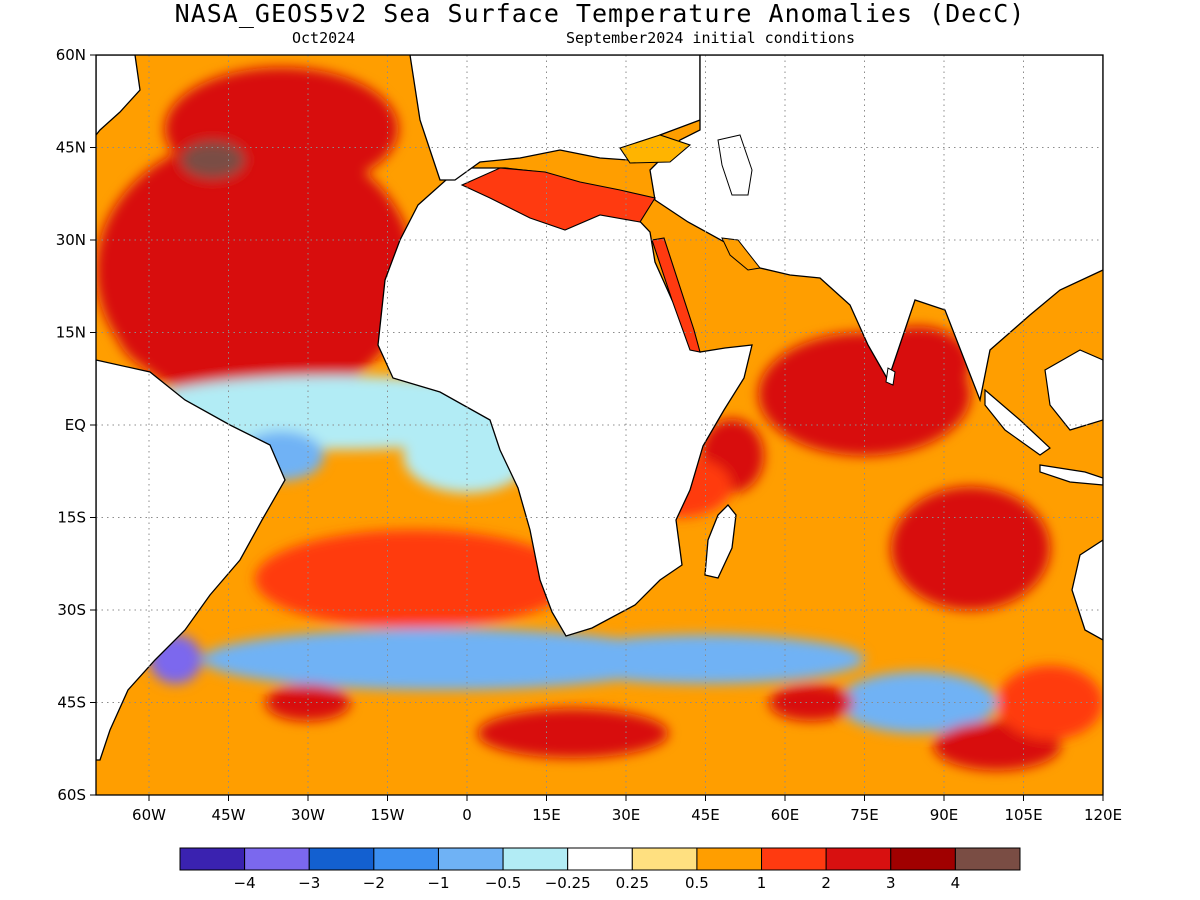 Image resolution: width=1200 pixels, height=900 pixels. I want to click on lon-tick-label: 60E, so click(785, 815).